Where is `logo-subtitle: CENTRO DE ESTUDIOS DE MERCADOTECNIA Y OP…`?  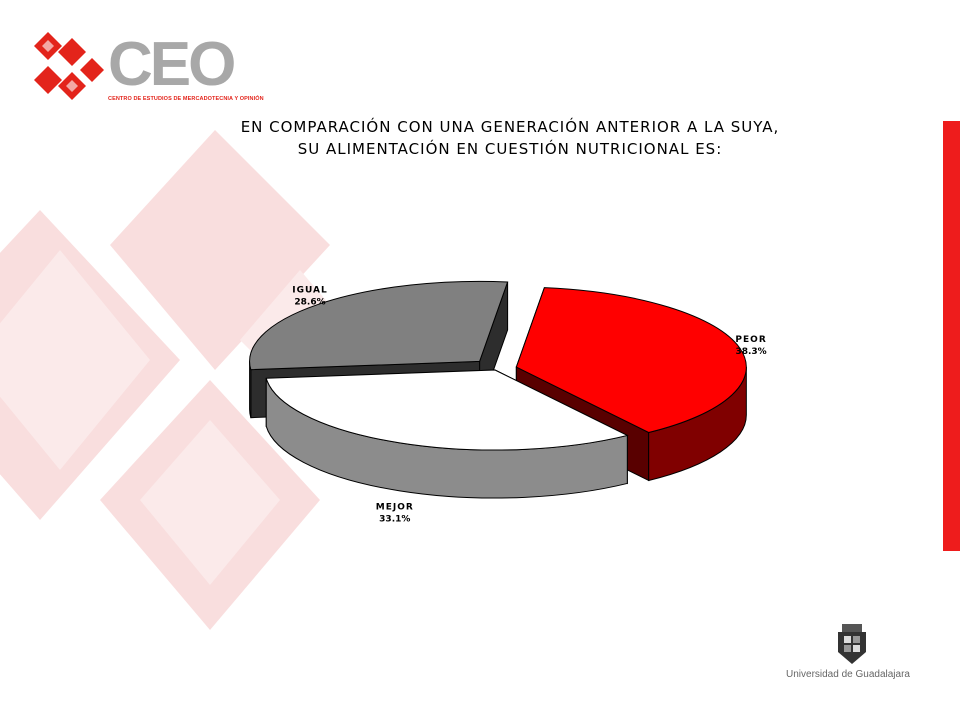
logo-subtitle: CENTRO DE ESTUDIOS DE MERCADOTECNIA Y OP… is located at coordinates (186, 99).